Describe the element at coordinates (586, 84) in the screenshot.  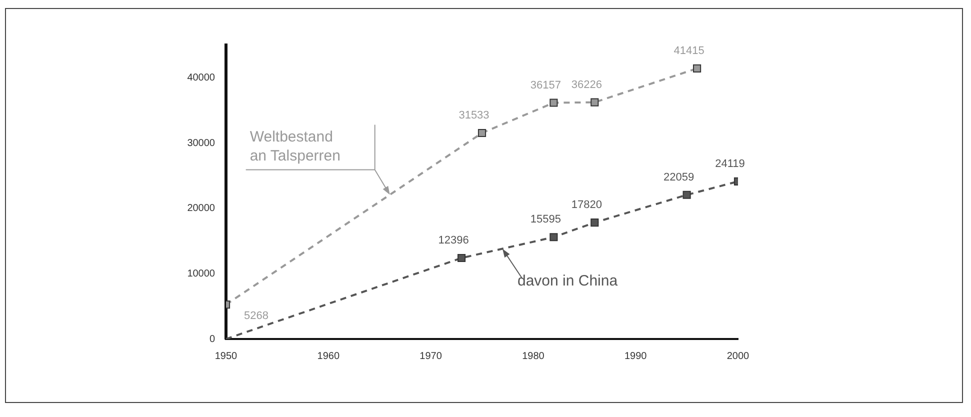
I see `data-label: 36226` at that location.